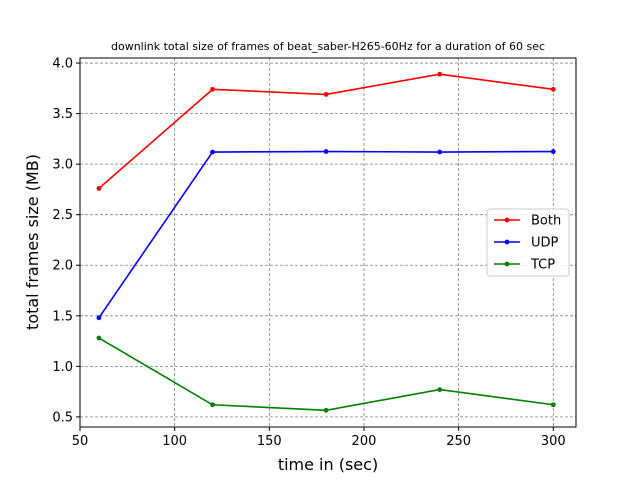 This screenshot has height=480, width=640. I want to click on x-axis-label: time in (sec), so click(328, 464).